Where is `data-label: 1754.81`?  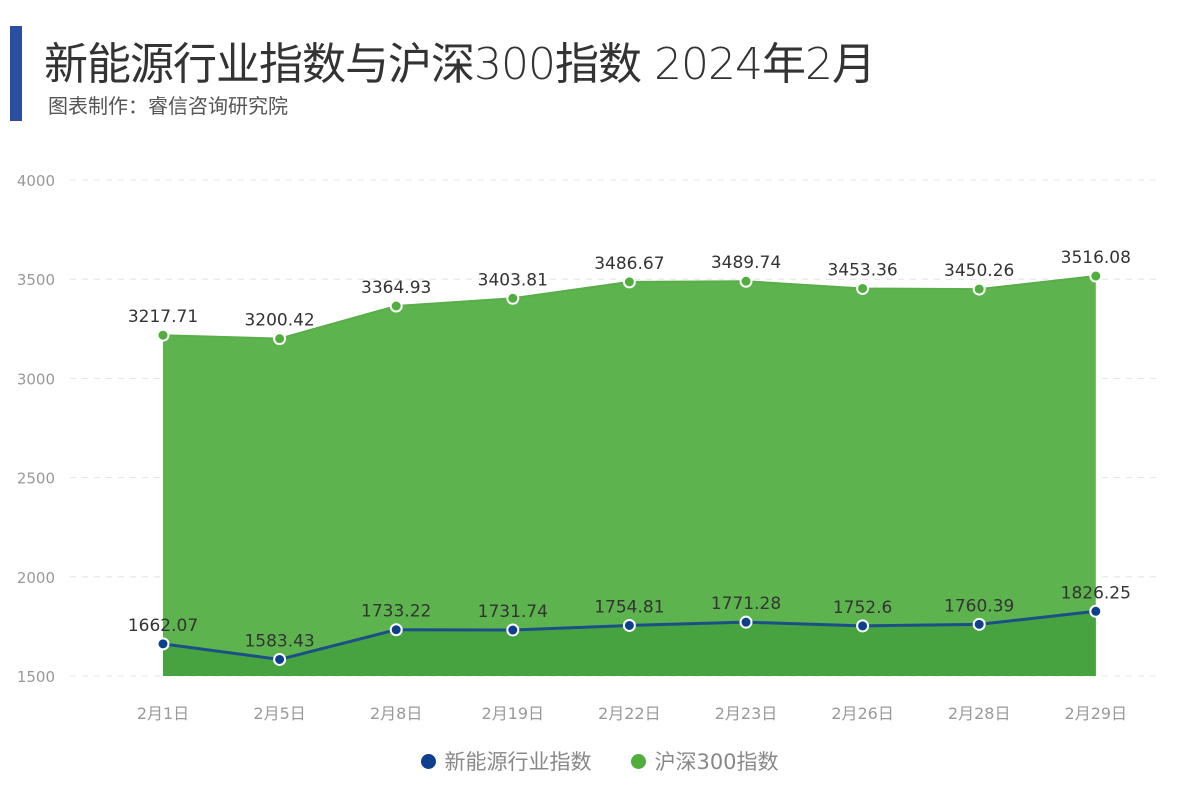 data-label: 1754.81 is located at coordinates (629, 607).